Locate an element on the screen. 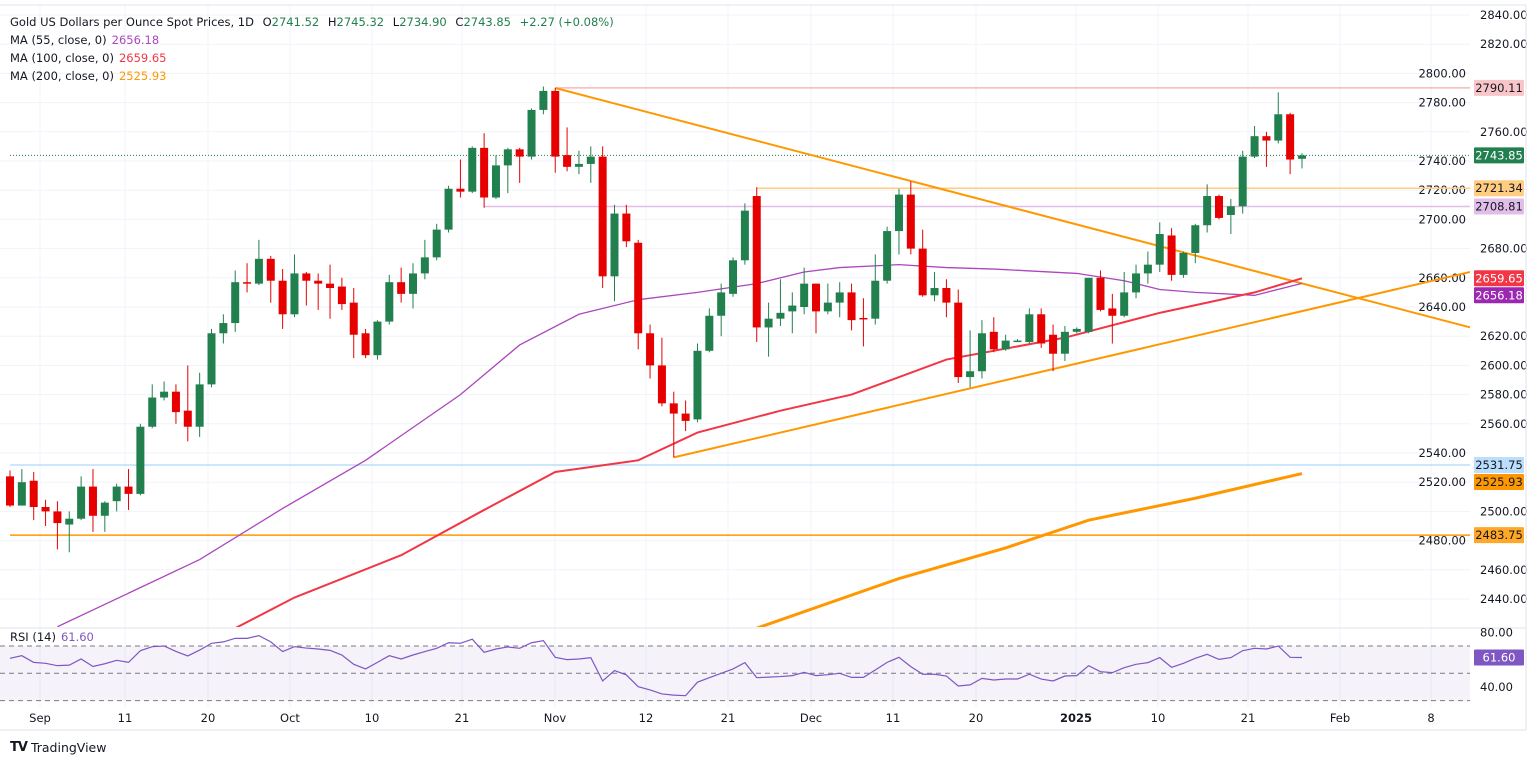 The image size is (1536, 764). tradingview-logo: TV TradingView is located at coordinates (58, 747).